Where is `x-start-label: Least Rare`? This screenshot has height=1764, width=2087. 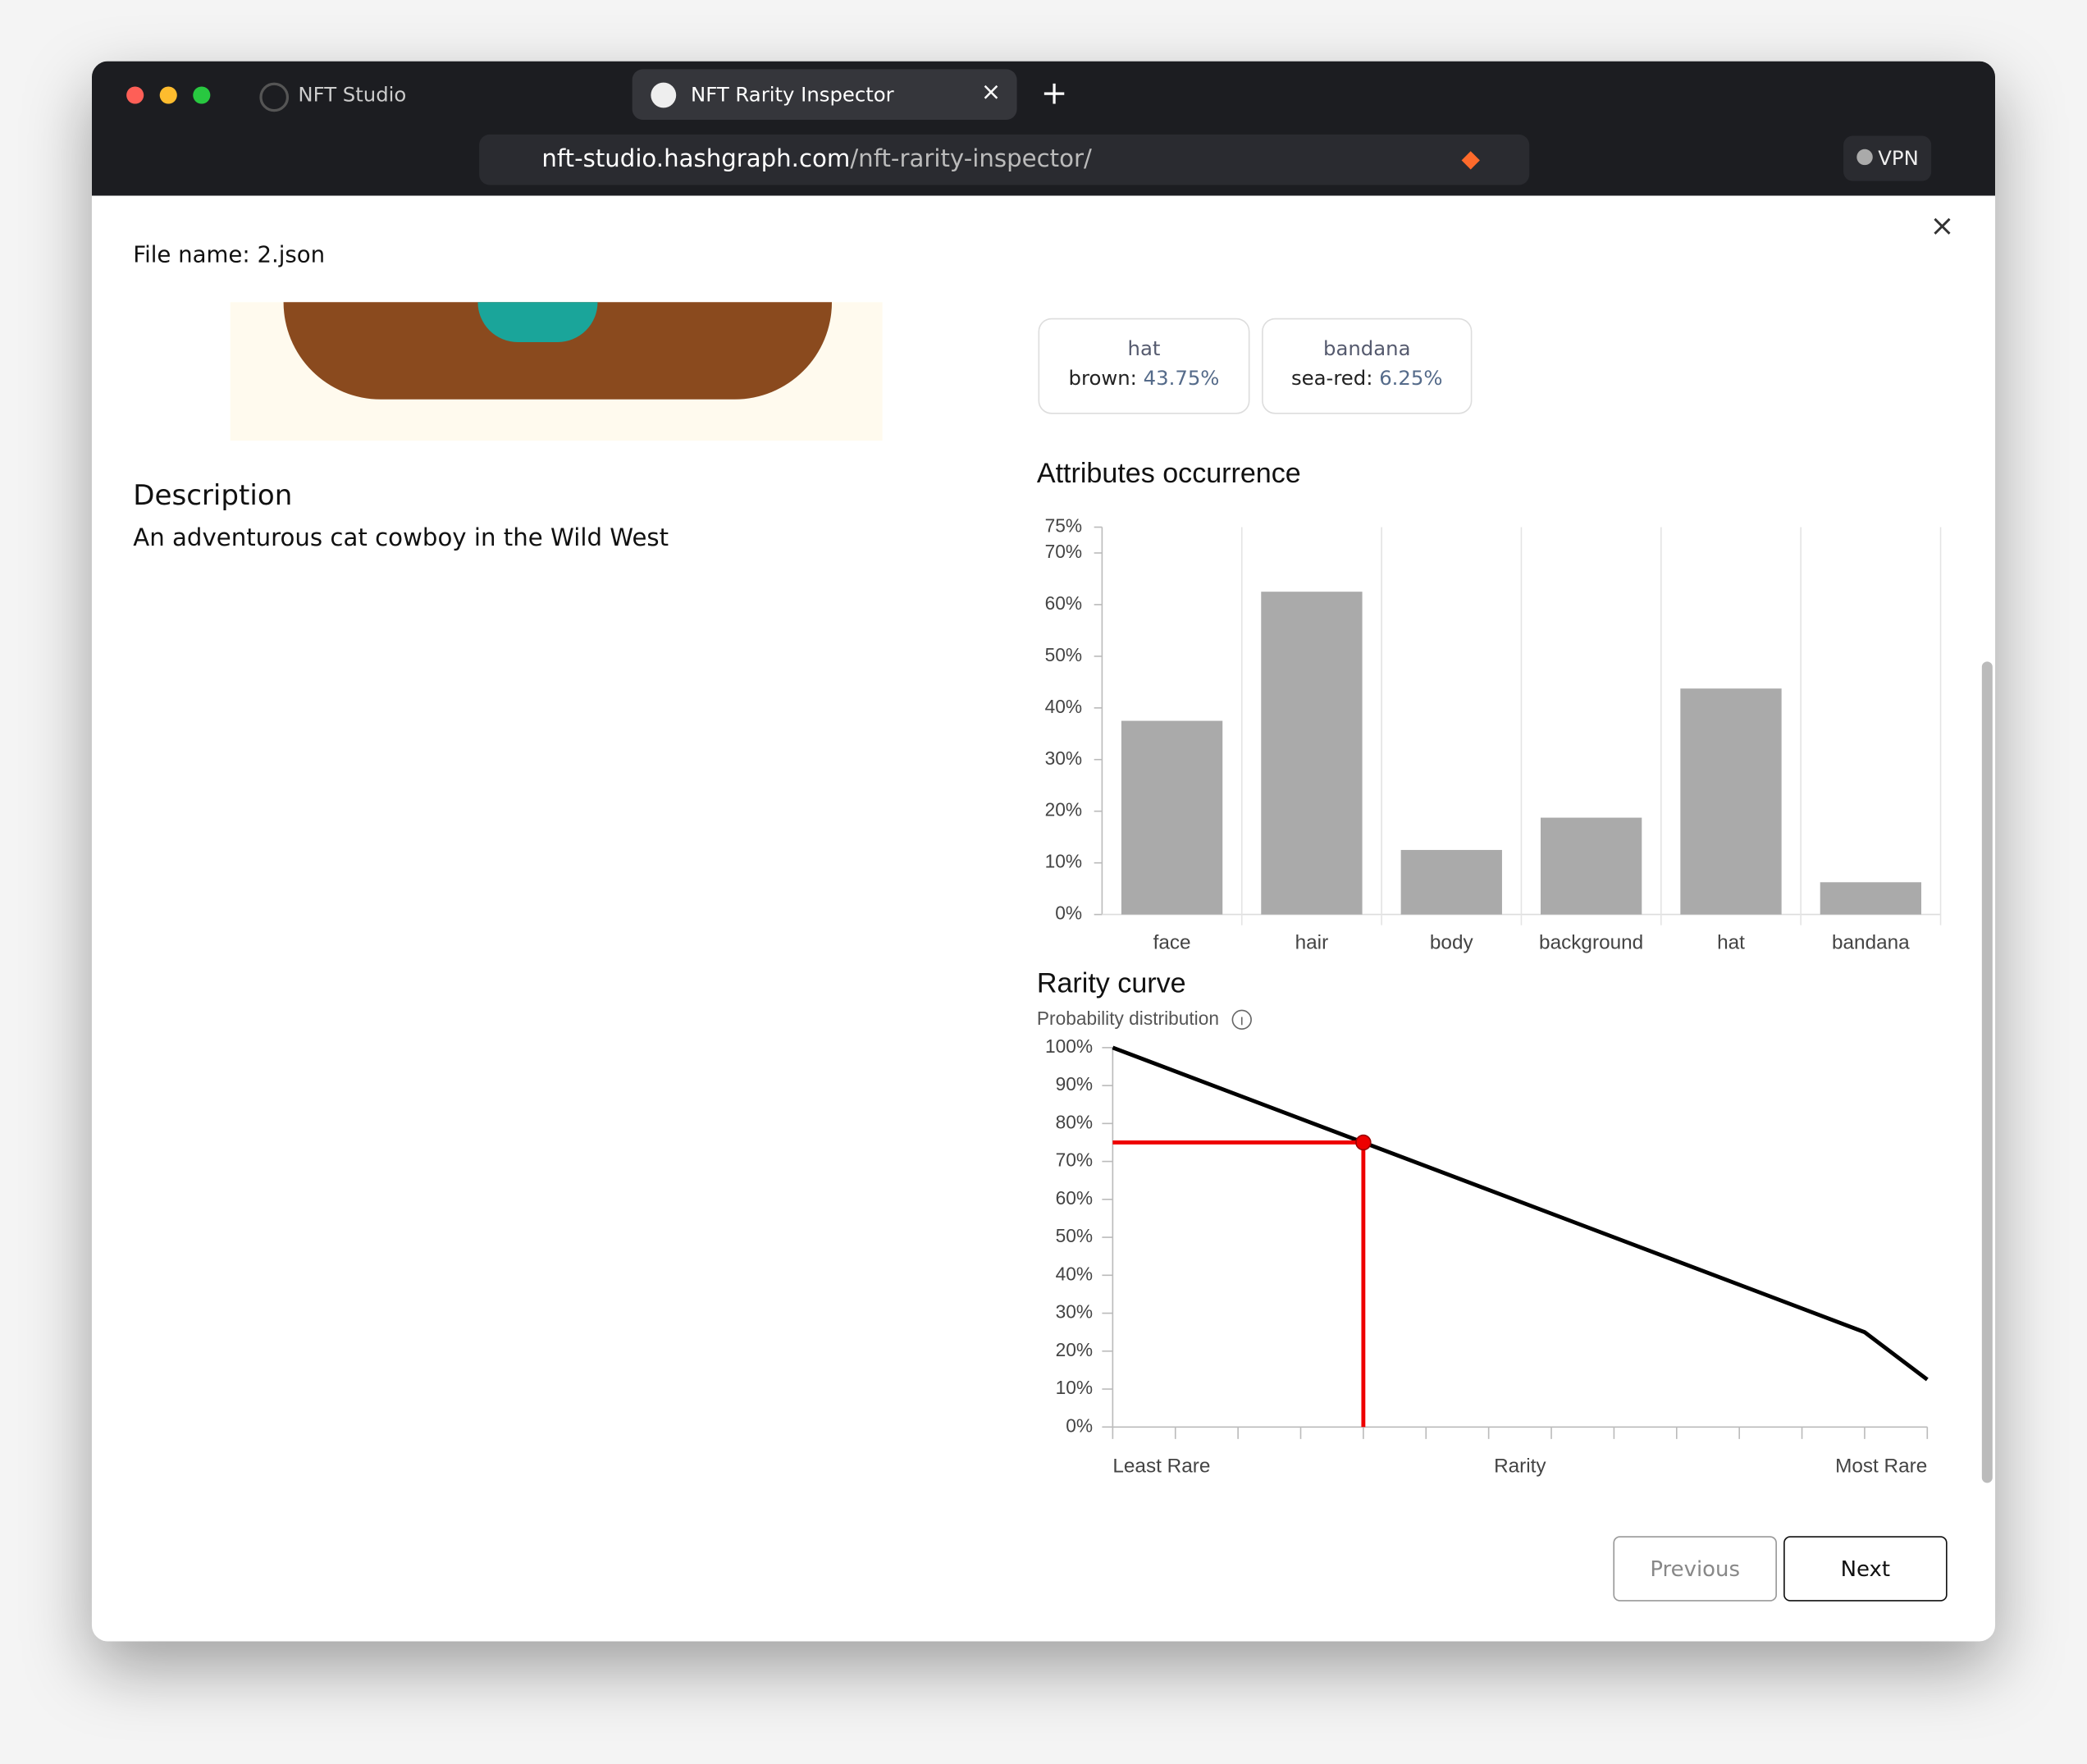 x-start-label: Least Rare is located at coordinates (1161, 1466).